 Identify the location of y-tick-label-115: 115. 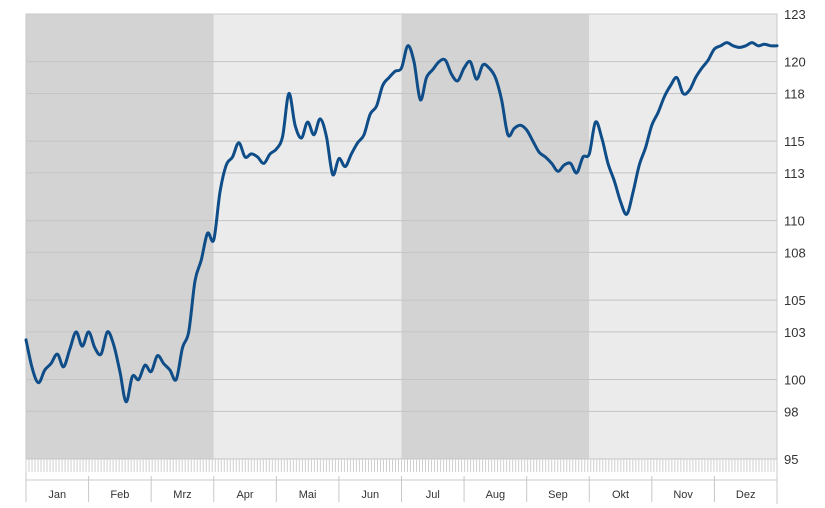
(794, 141).